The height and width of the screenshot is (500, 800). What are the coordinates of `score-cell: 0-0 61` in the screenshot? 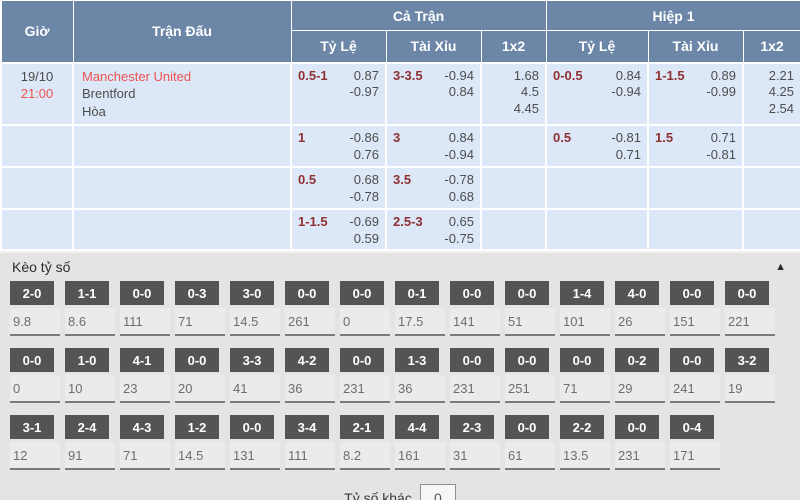 It's located at (530, 443).